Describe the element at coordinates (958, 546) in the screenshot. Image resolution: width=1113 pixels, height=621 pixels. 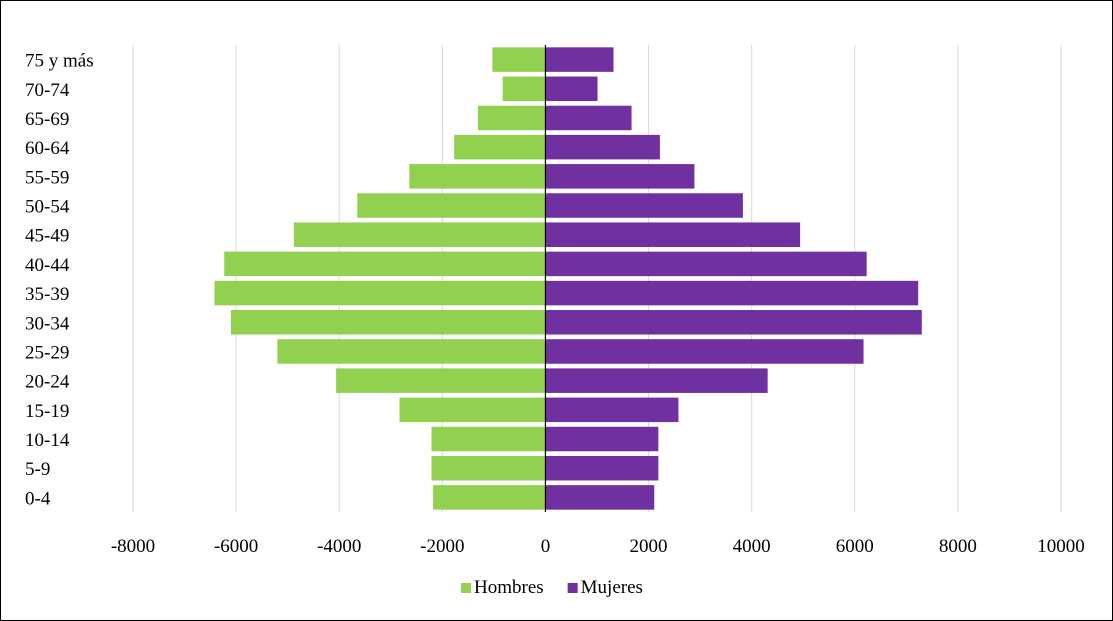
I see `x-tick-label: 8000` at that location.